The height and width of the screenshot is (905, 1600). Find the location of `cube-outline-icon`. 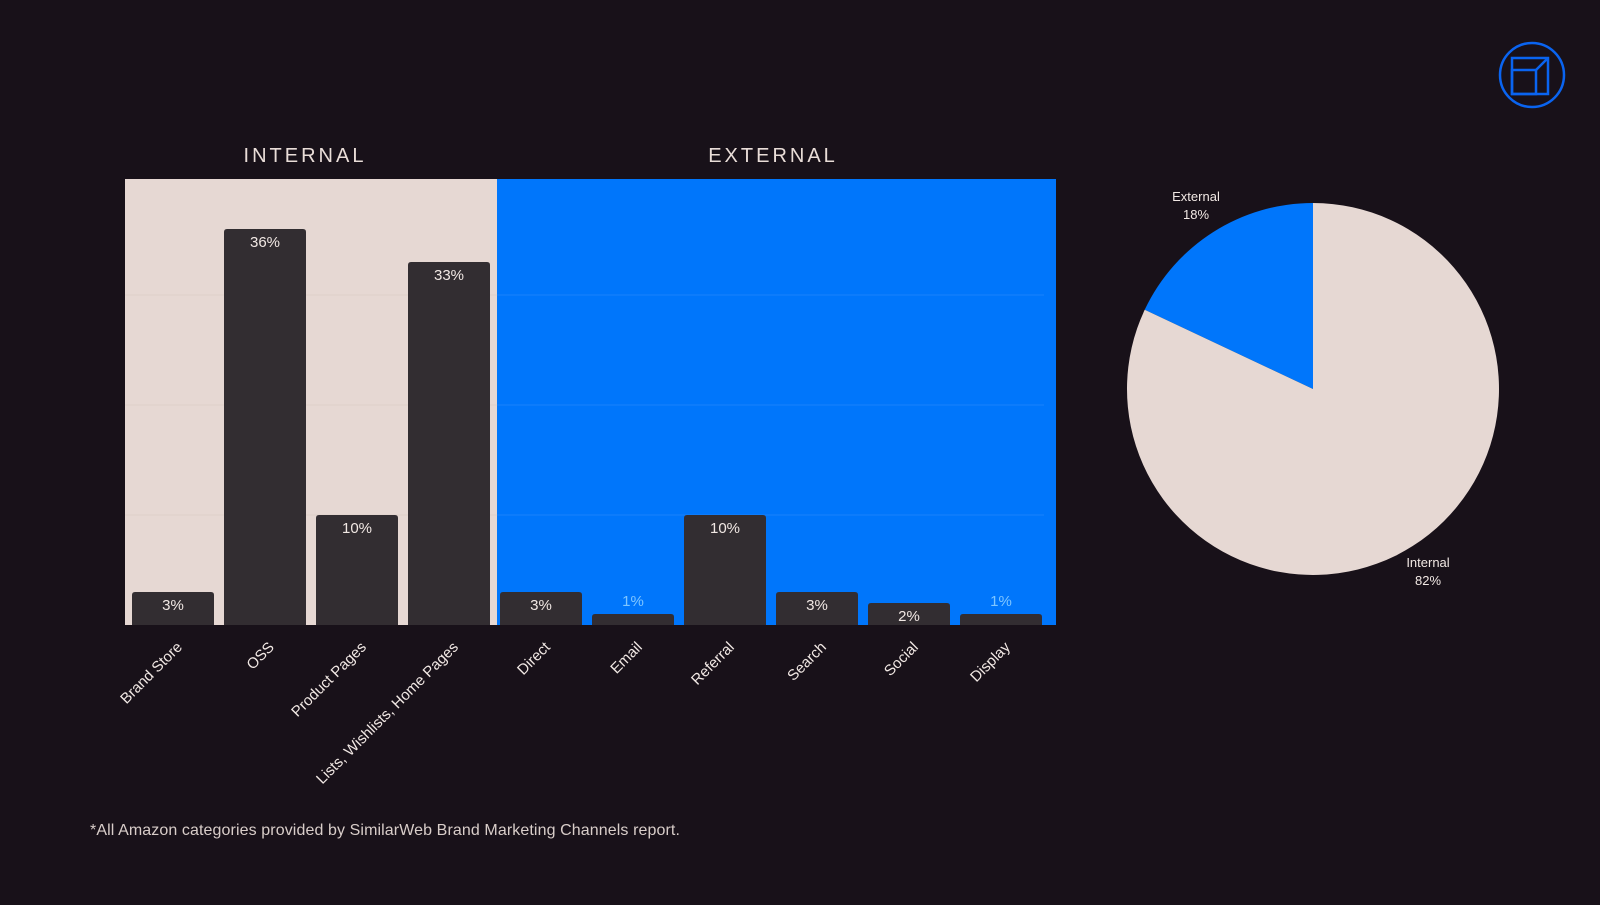

cube-outline-icon is located at coordinates (1532, 75).